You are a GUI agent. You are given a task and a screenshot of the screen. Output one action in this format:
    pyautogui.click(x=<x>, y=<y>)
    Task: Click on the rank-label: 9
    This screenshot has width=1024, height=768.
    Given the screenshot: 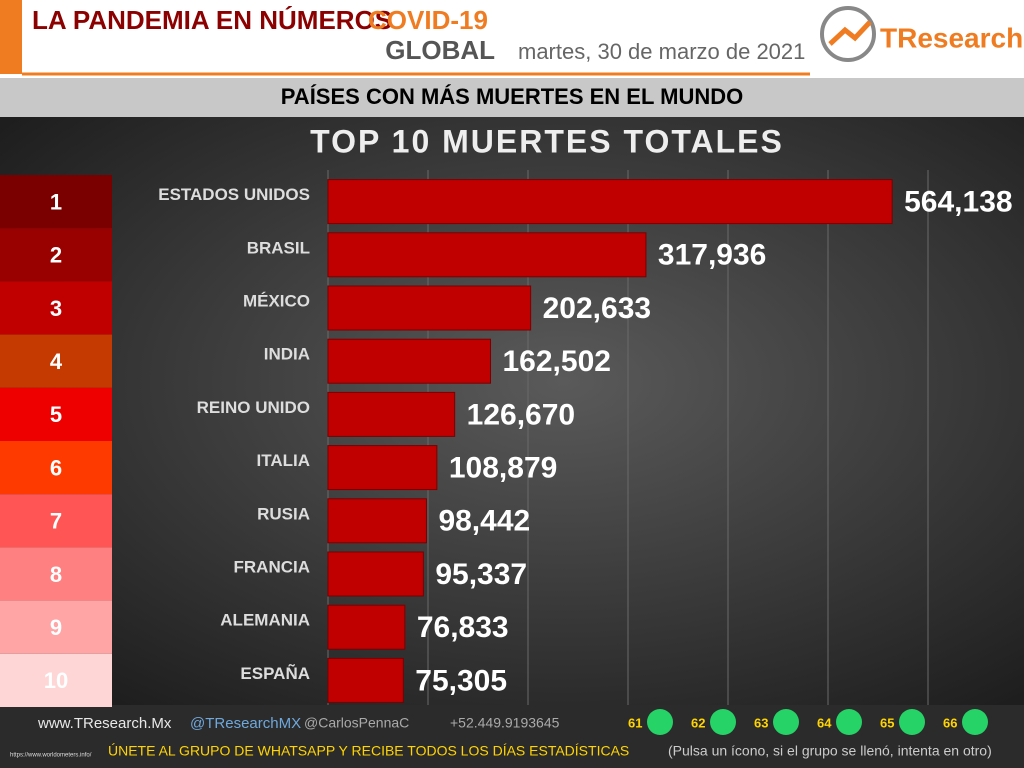 What is the action you would take?
    pyautogui.click(x=56, y=627)
    